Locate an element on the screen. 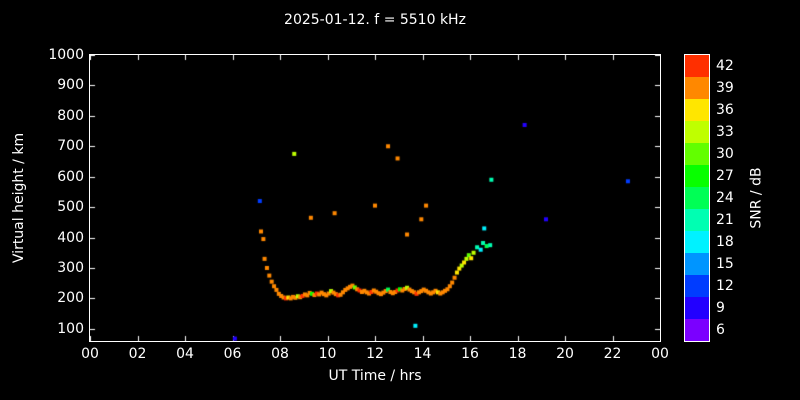 Image resolution: width=800 pixels, height=400 pixels. x-tick-label: 04 is located at coordinates (185, 354).